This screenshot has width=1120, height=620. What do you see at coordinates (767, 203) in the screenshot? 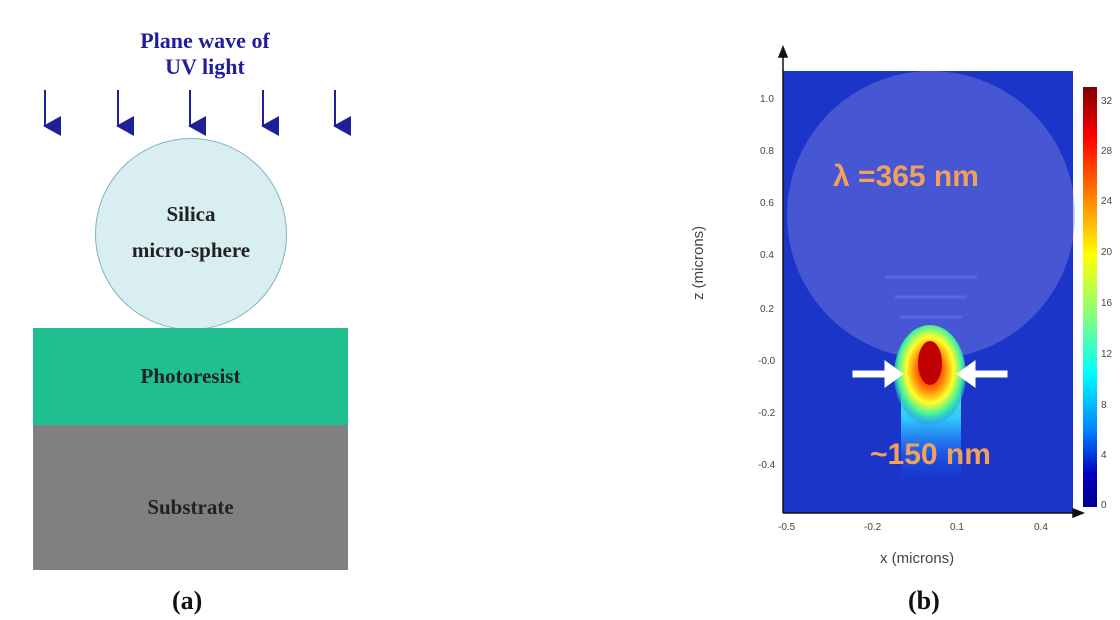
I see `z-tick: 0.6` at bounding box center [767, 203].